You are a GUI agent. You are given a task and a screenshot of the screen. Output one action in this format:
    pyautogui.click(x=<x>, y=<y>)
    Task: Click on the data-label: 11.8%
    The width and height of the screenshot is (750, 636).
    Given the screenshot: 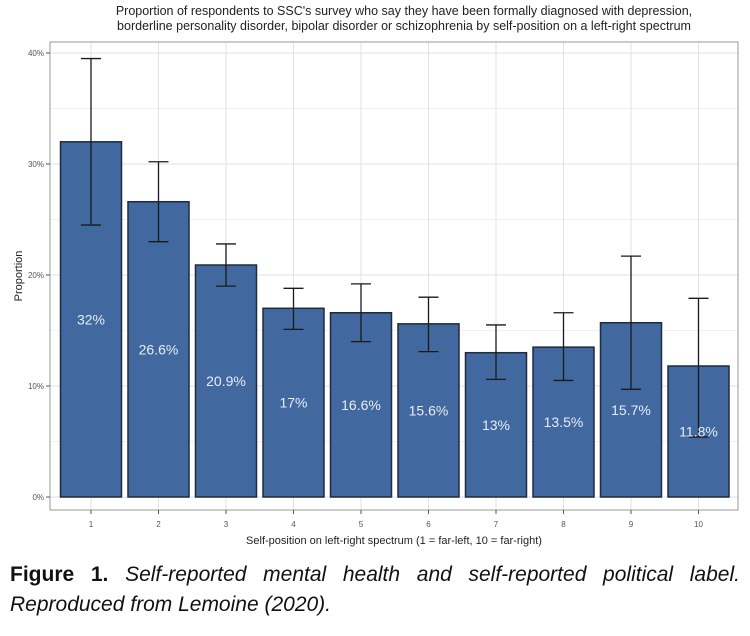 What is the action you would take?
    pyautogui.click(x=698, y=432)
    